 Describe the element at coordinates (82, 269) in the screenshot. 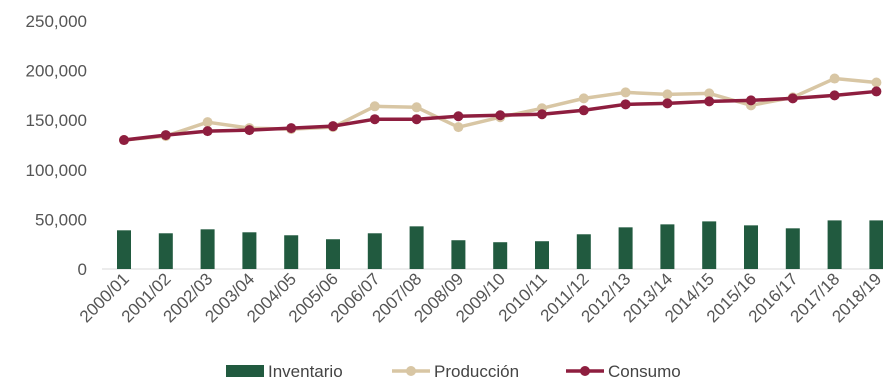

I see `y-tick-label: 0` at that location.